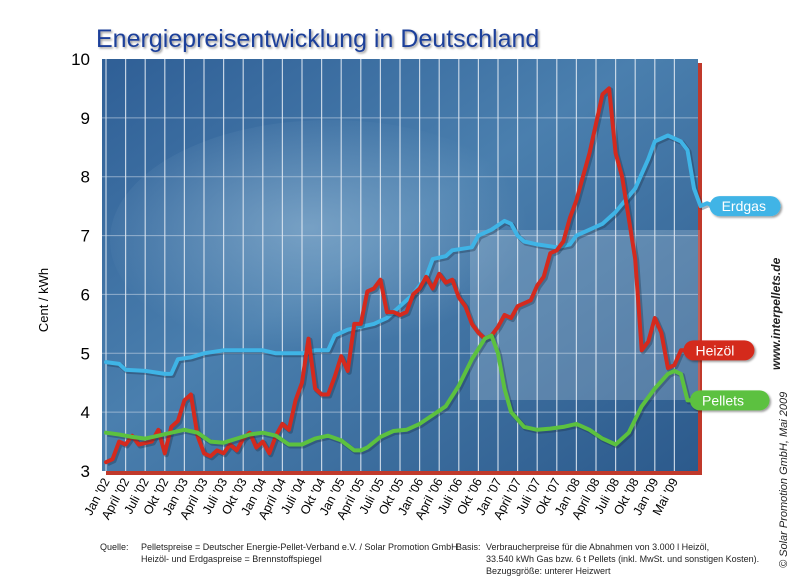  Describe the element at coordinates (85, 294) in the screenshot. I see `y-tick-label: 6` at that location.